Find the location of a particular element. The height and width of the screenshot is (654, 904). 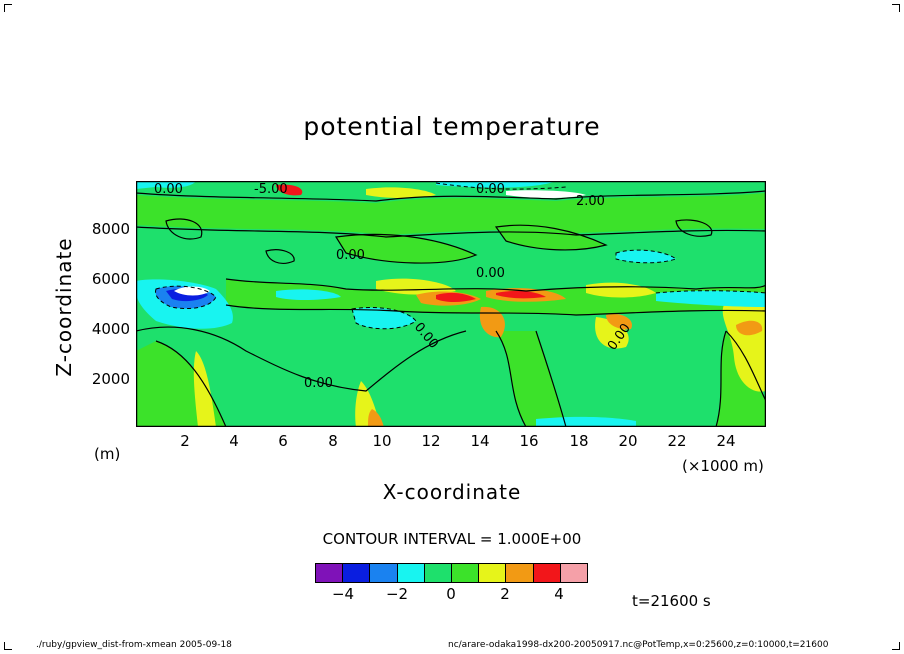

x-tick-label: 12 is located at coordinates (431, 441).